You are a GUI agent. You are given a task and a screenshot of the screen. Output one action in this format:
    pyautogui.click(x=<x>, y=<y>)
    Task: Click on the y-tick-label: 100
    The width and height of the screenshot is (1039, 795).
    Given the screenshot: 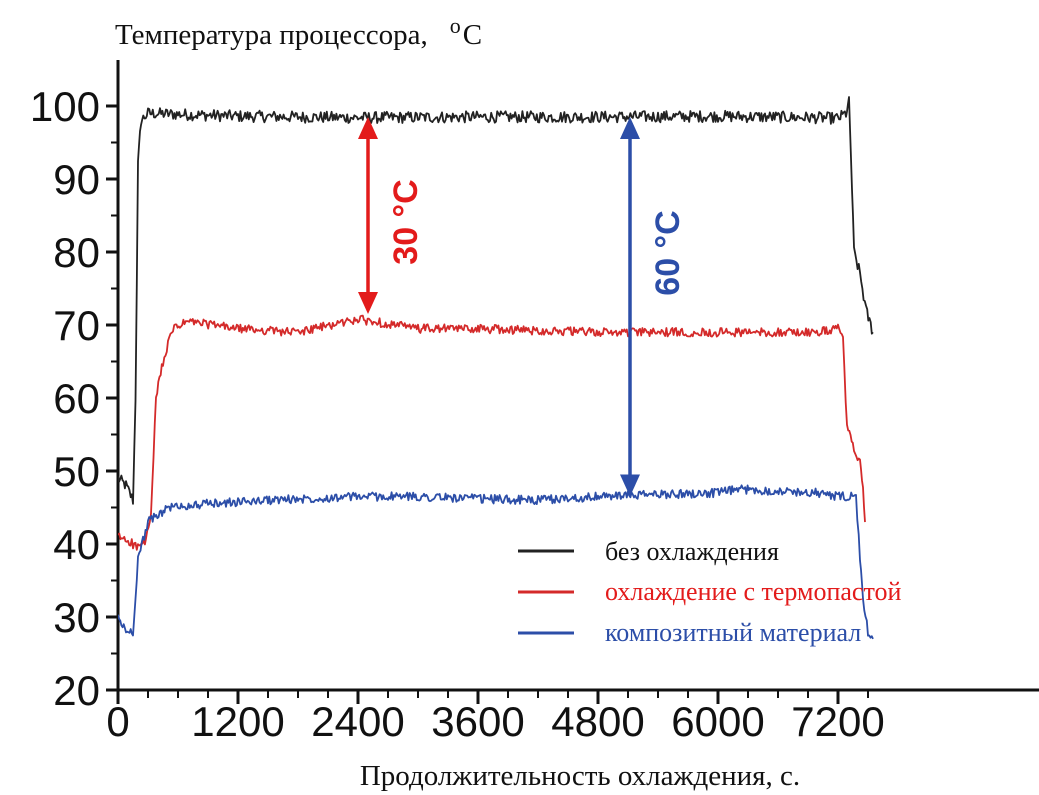 What is the action you would take?
    pyautogui.click(x=65, y=106)
    